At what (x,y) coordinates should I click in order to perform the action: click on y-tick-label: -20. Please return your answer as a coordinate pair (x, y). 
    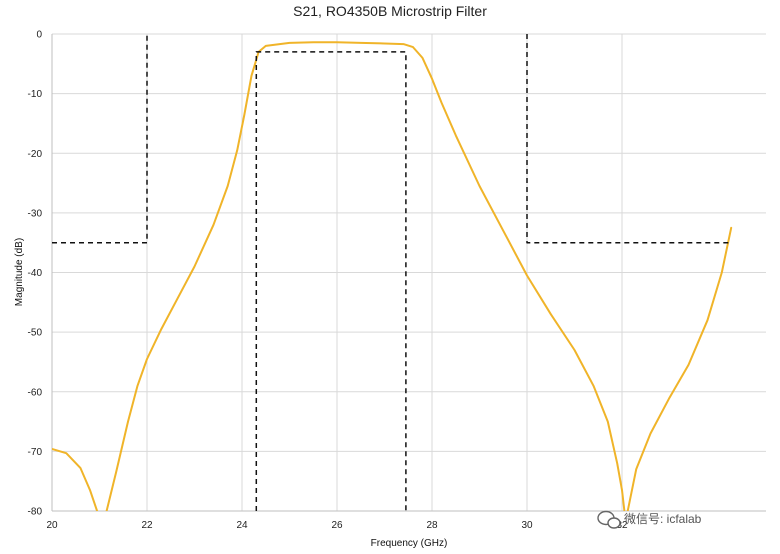
    Looking at the image, I should click on (35, 154).